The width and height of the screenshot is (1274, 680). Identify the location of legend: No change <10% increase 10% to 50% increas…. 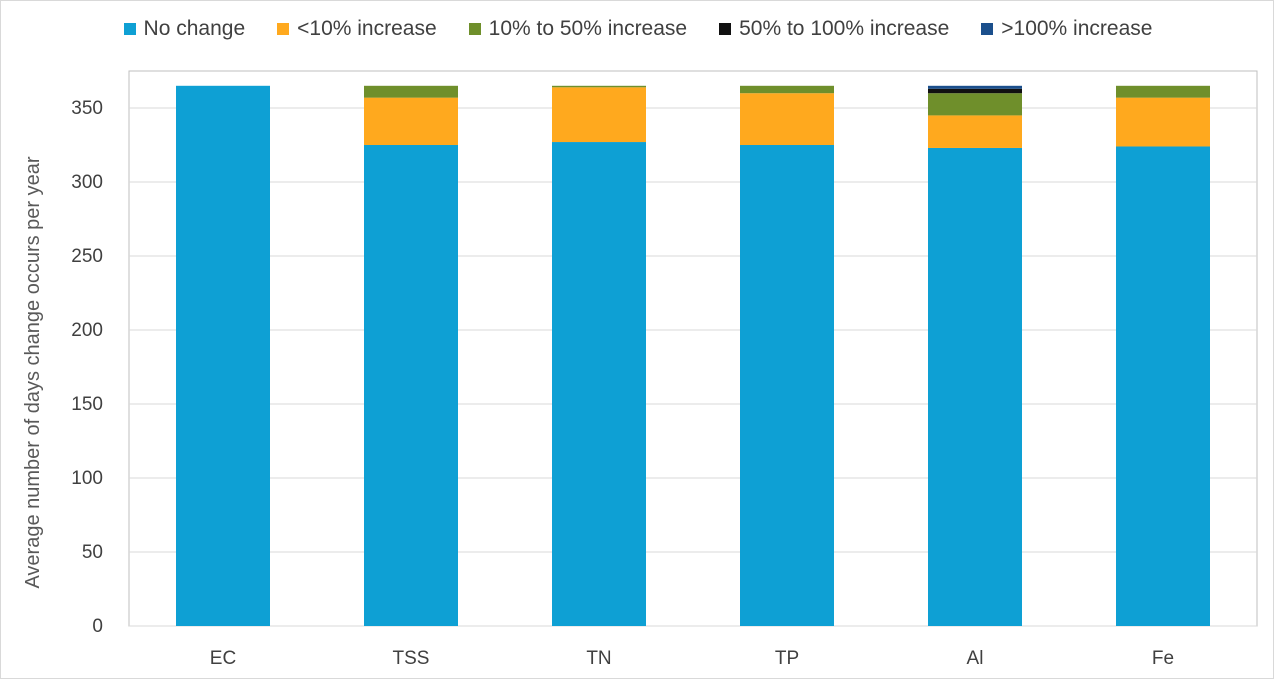
(637, 29).